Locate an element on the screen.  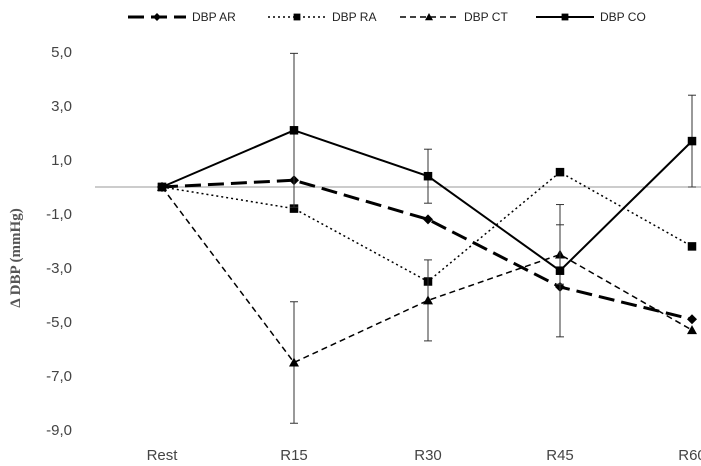
y-tick-label: 1,0 is located at coordinates (61, 160).